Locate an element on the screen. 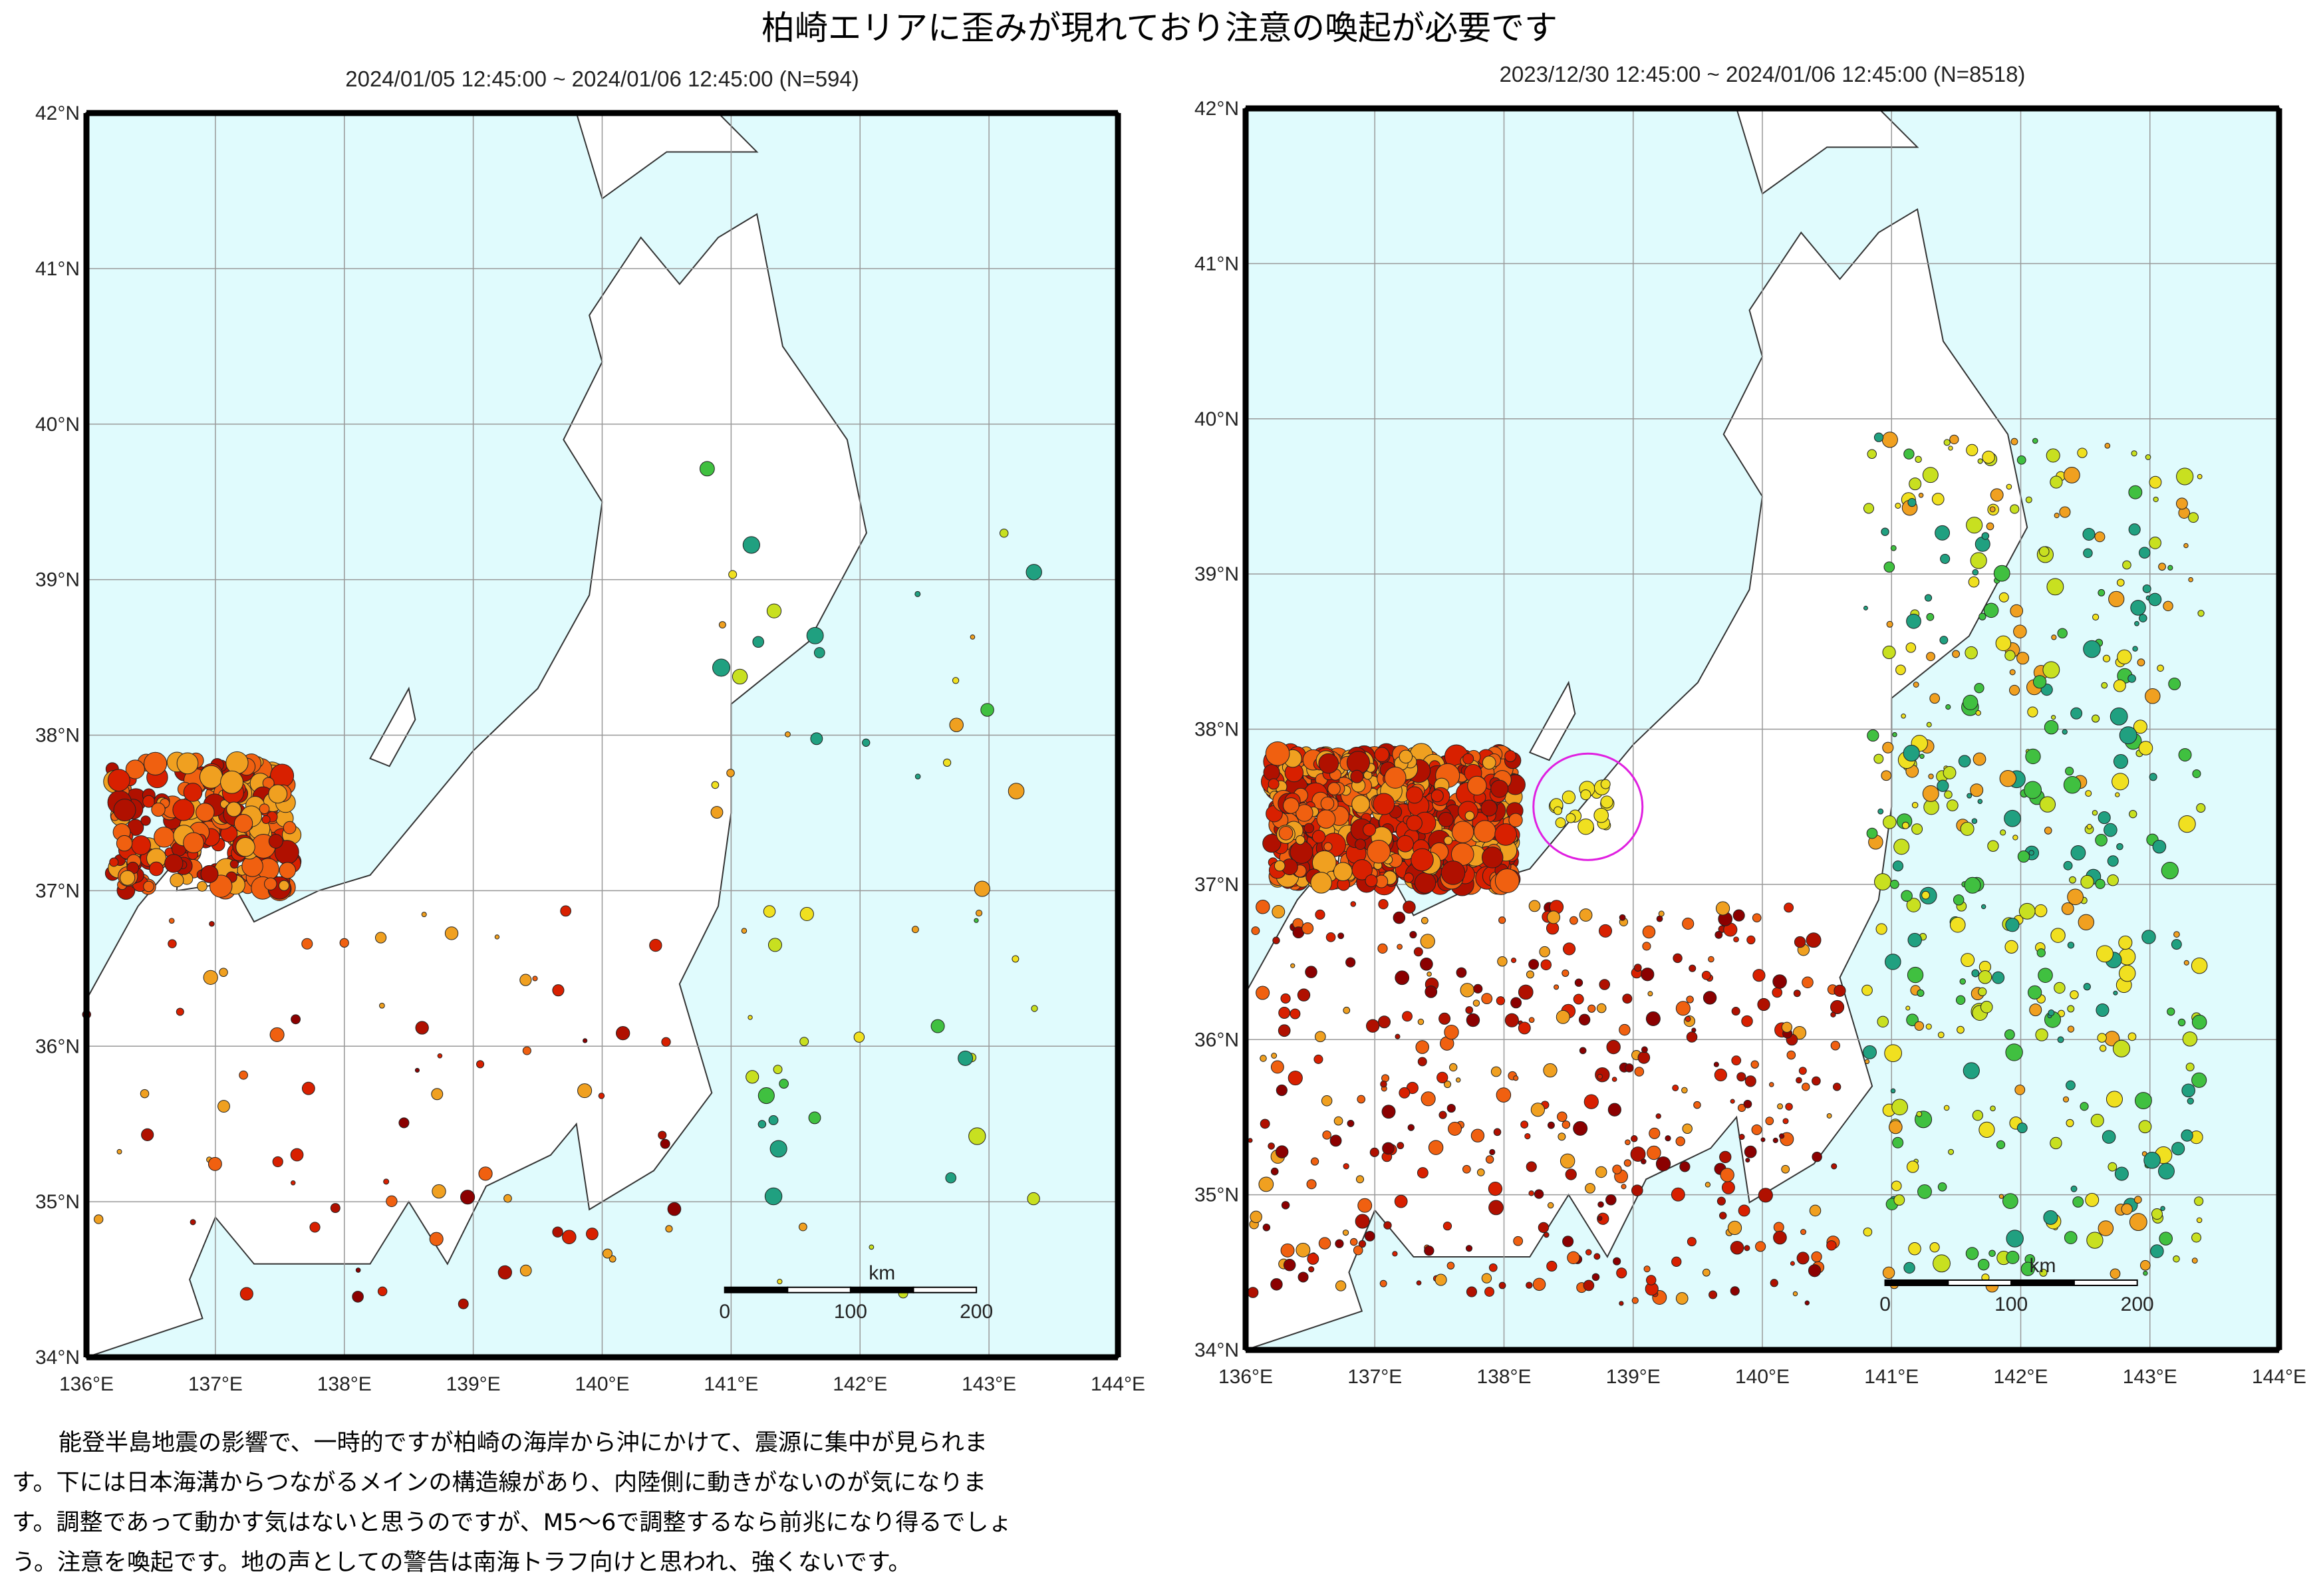 Image resolution: width=2319 pixels, height=1596 pixels. scale-label: 100 is located at coordinates (850, 1312).